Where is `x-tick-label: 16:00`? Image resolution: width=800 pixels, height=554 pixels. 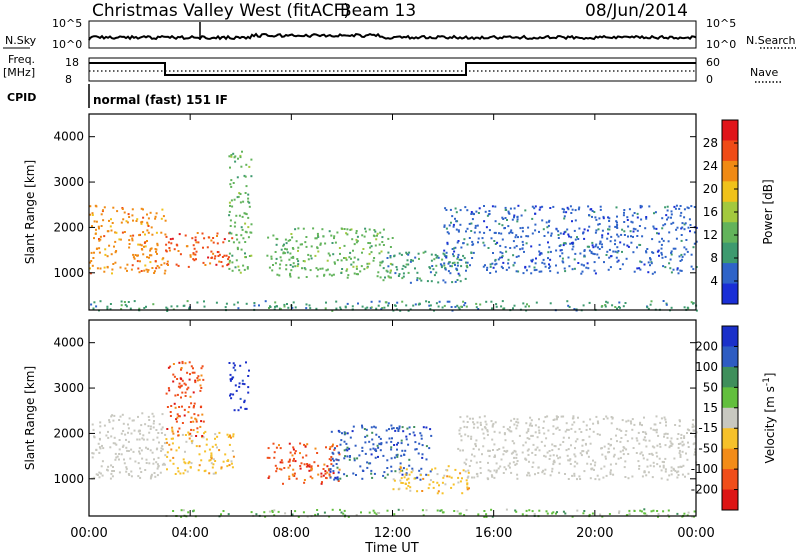 x-tick-label: 16:00 is located at coordinates (493, 533).